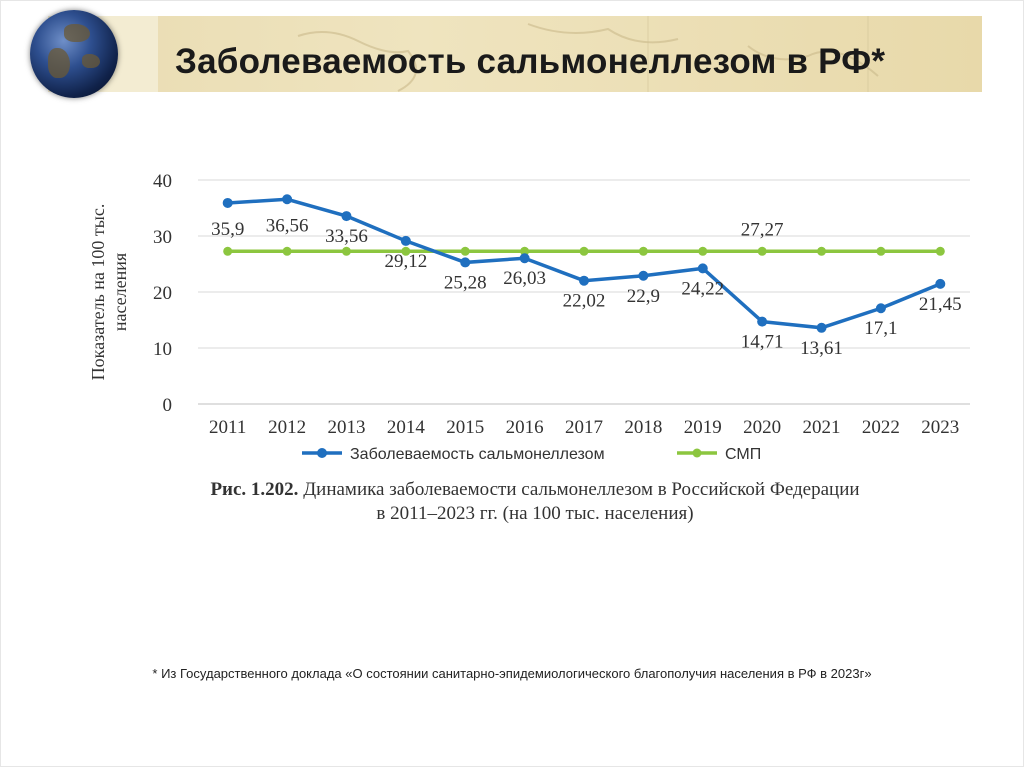 This screenshot has height=767, width=1024. What do you see at coordinates (525, 251) in the screenshot?
I see `smp-point-2016` at bounding box center [525, 251].